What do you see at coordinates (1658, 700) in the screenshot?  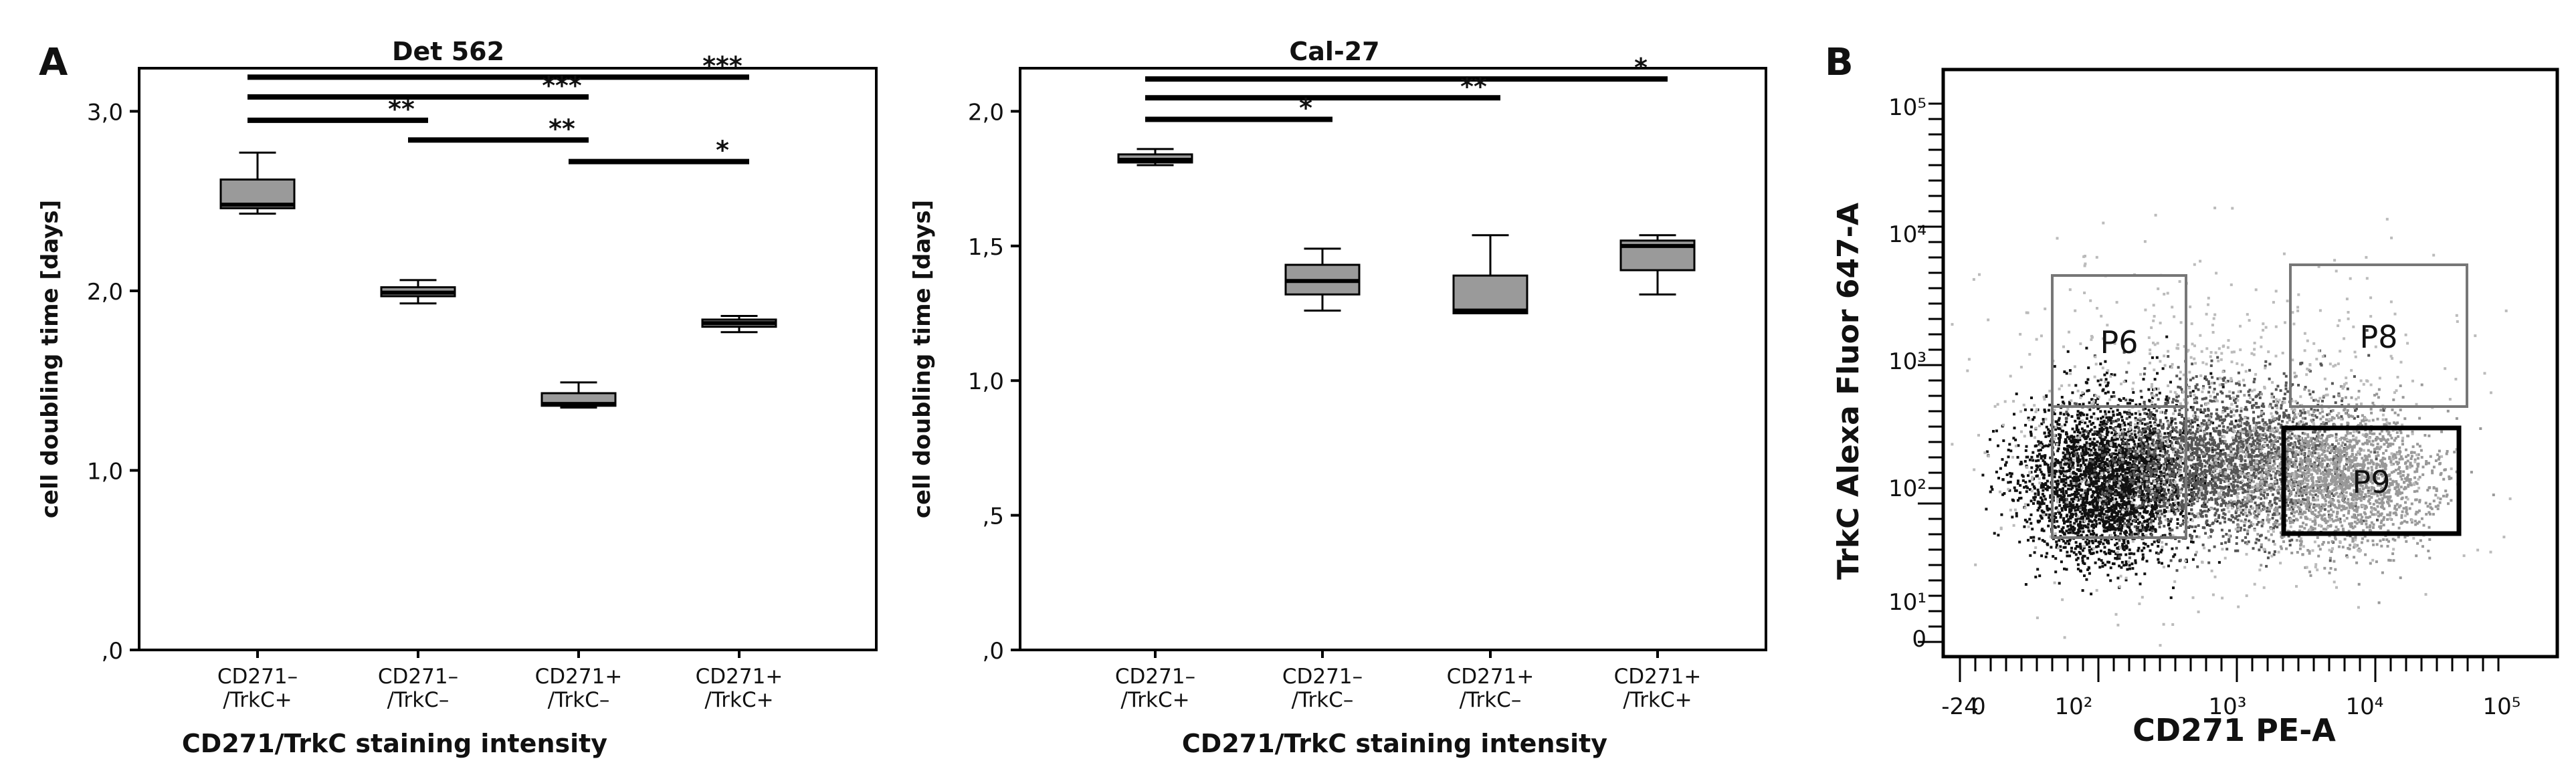 I see `x-tick-label: /TrkC+` at bounding box center [1658, 700].